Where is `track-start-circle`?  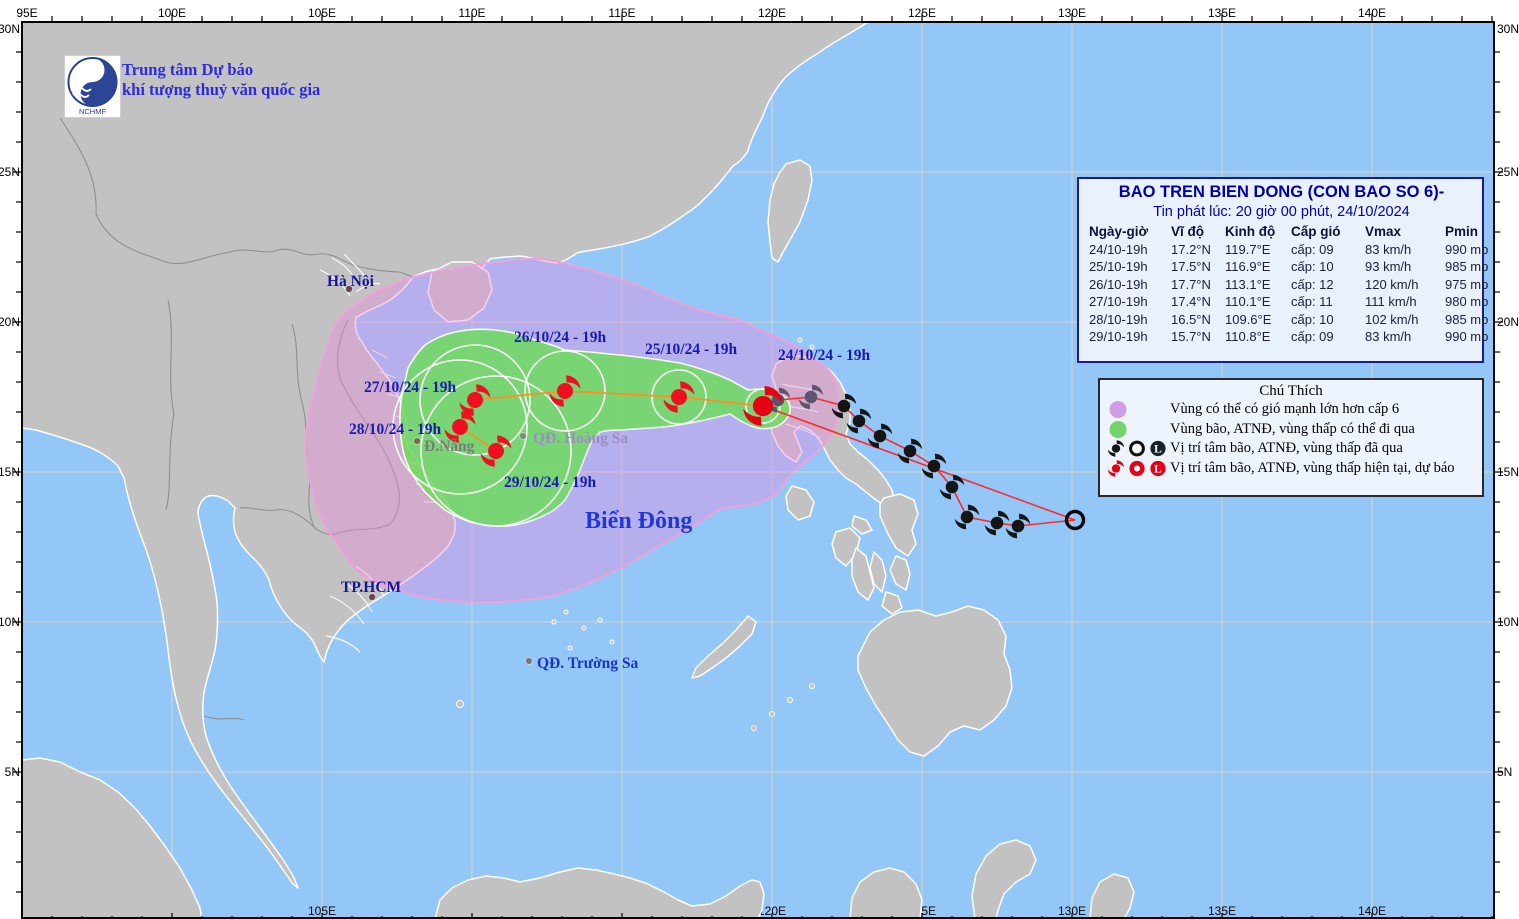 track-start-circle is located at coordinates (1075, 520).